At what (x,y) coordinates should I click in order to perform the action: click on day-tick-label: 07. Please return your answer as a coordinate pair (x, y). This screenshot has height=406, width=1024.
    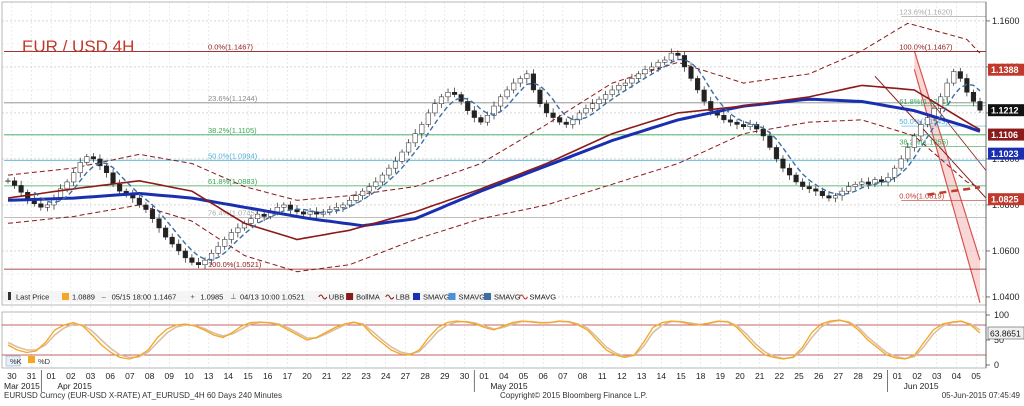
    Looking at the image, I should click on (563, 376).